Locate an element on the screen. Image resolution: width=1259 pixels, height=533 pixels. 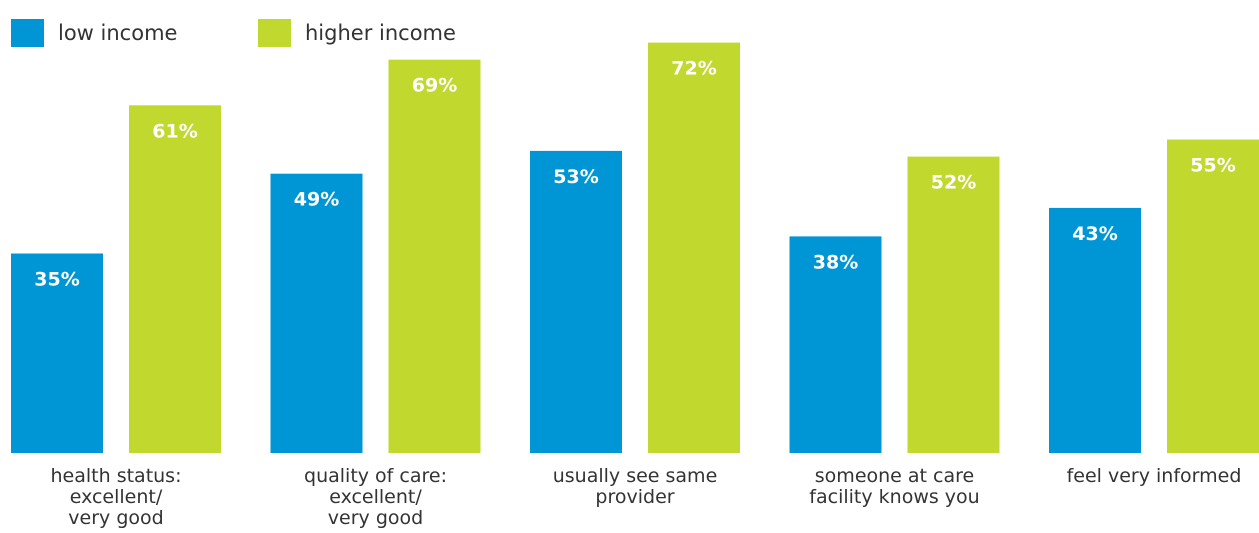
category-label: facility knows you is located at coordinates (894, 497).